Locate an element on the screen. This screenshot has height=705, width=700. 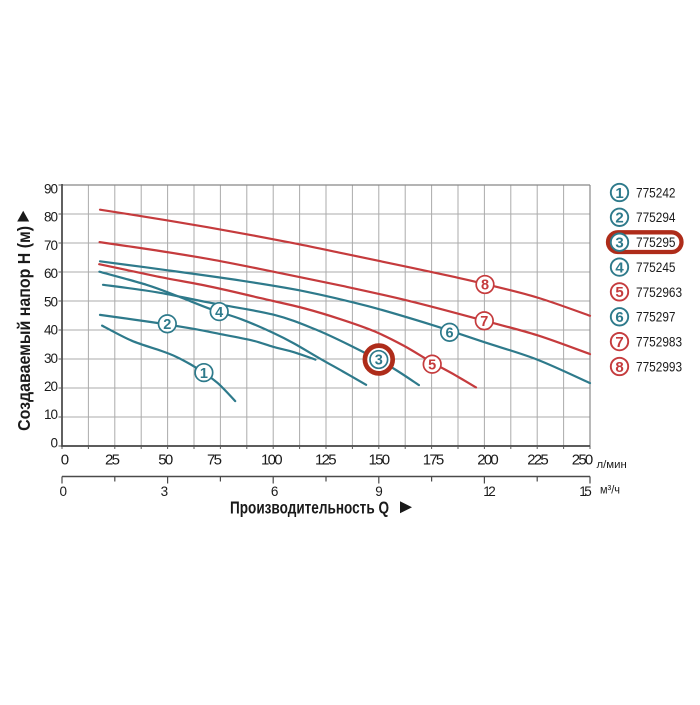
svg-text: 775242 is located at coordinates (656, 192).